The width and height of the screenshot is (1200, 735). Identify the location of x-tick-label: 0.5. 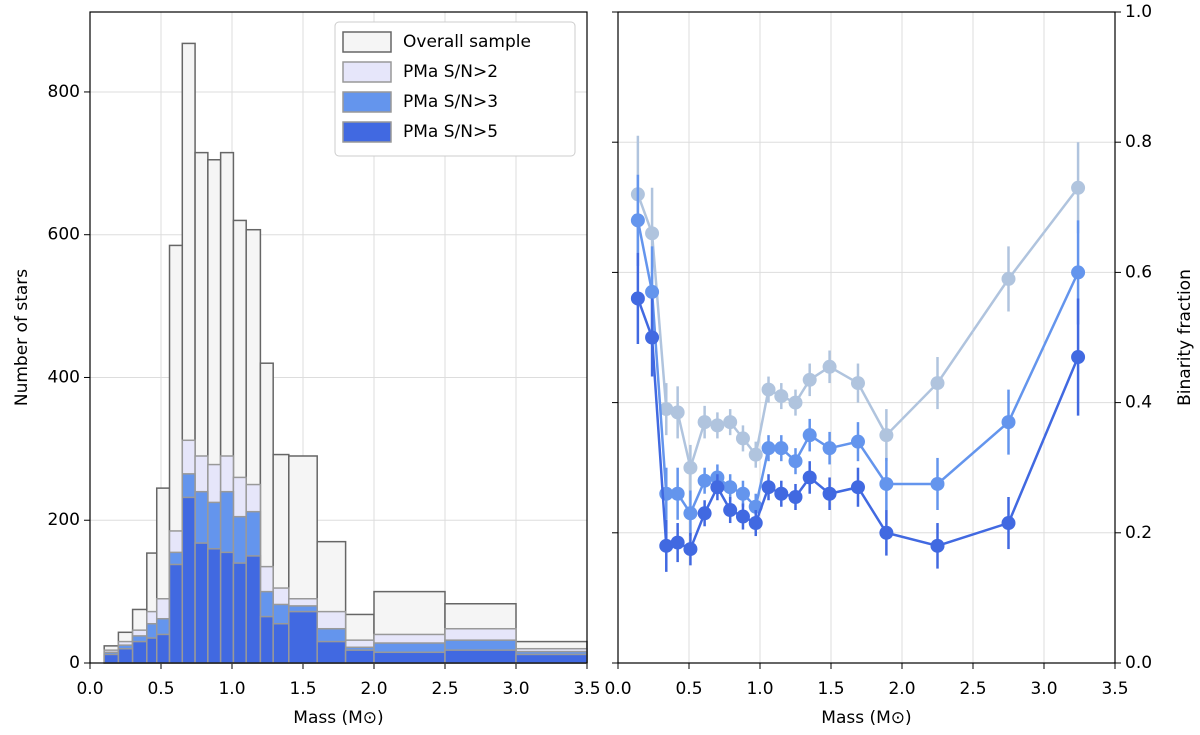
(688, 689).